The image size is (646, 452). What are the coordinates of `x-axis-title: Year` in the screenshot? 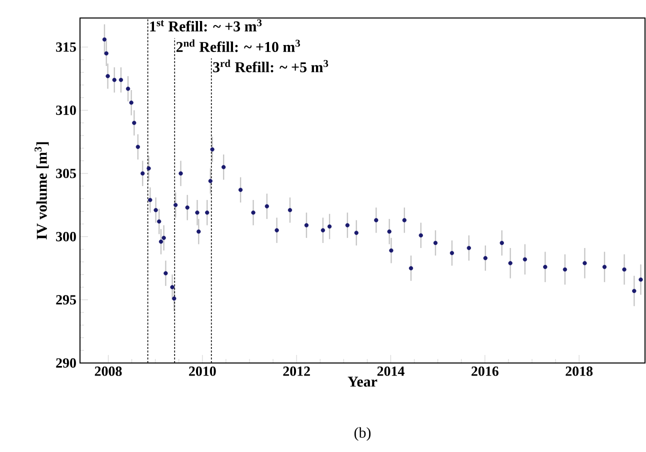 It's located at (363, 381).